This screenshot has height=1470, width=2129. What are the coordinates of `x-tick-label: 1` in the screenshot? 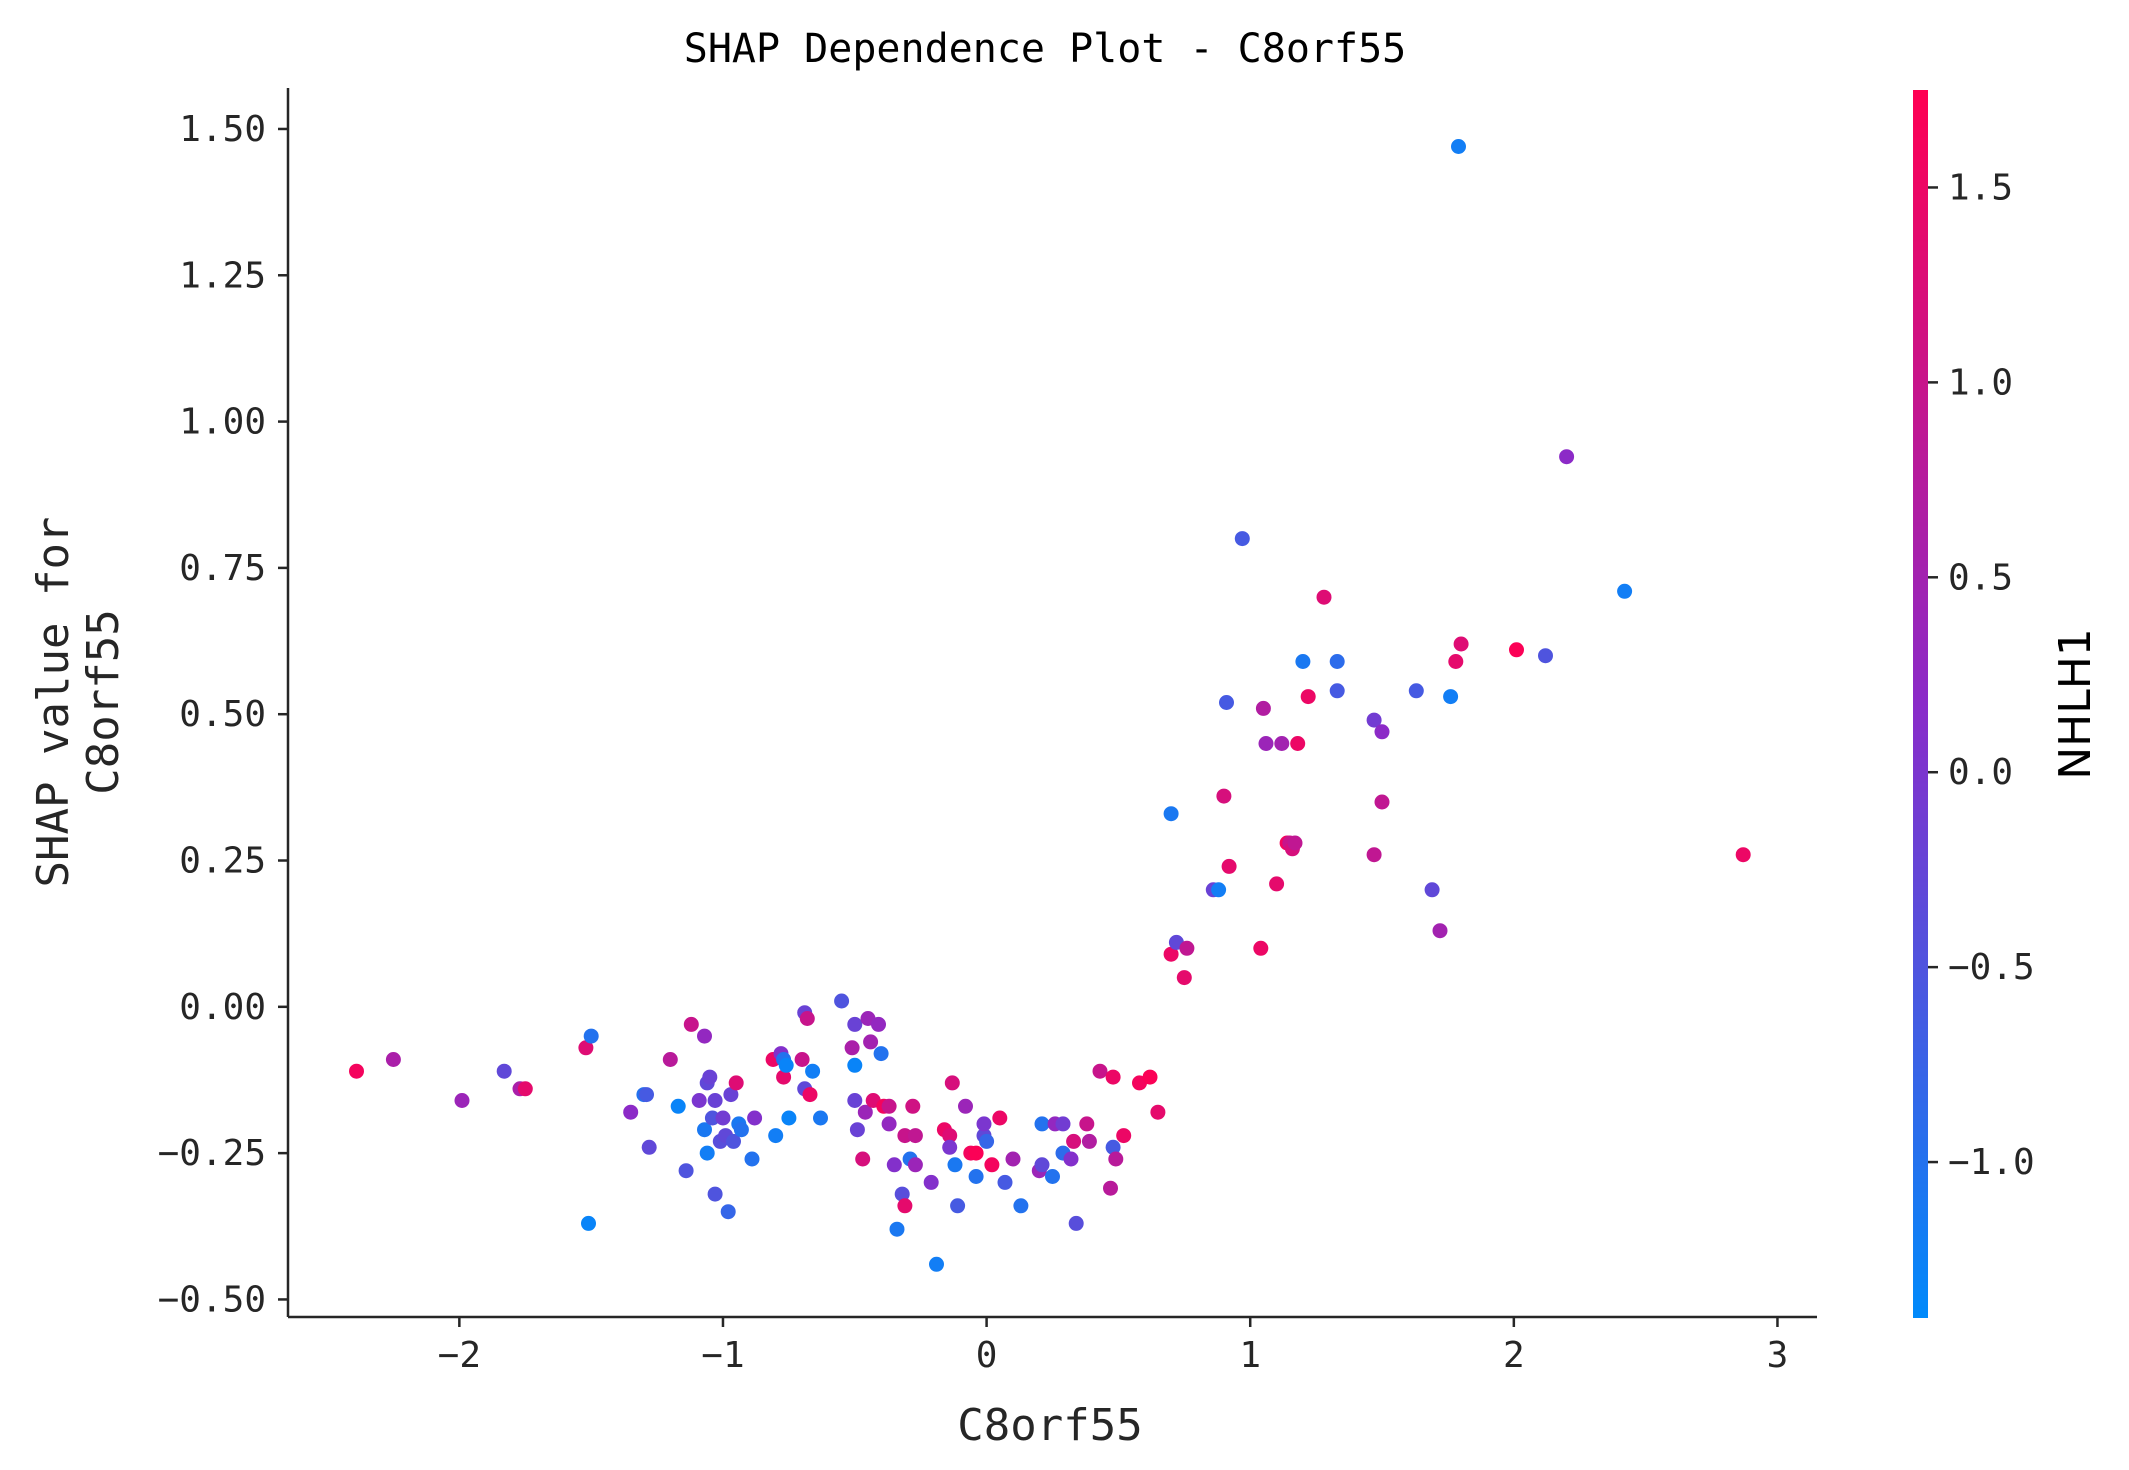 It's located at (1250, 1355).